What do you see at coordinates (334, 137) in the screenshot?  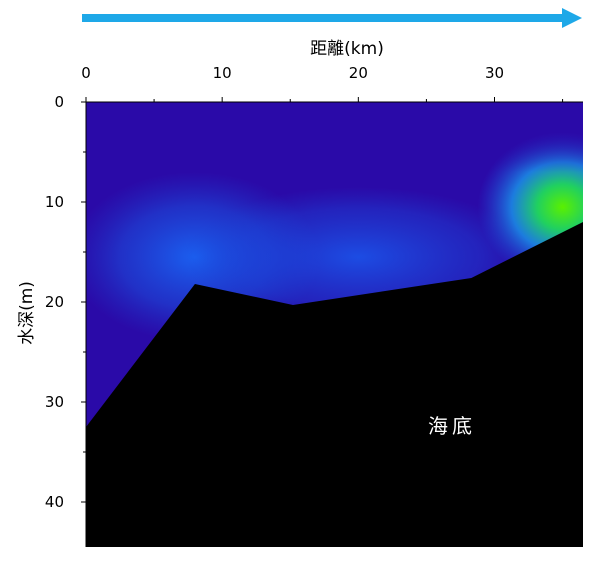 I see `surface-layer` at bounding box center [334, 137].